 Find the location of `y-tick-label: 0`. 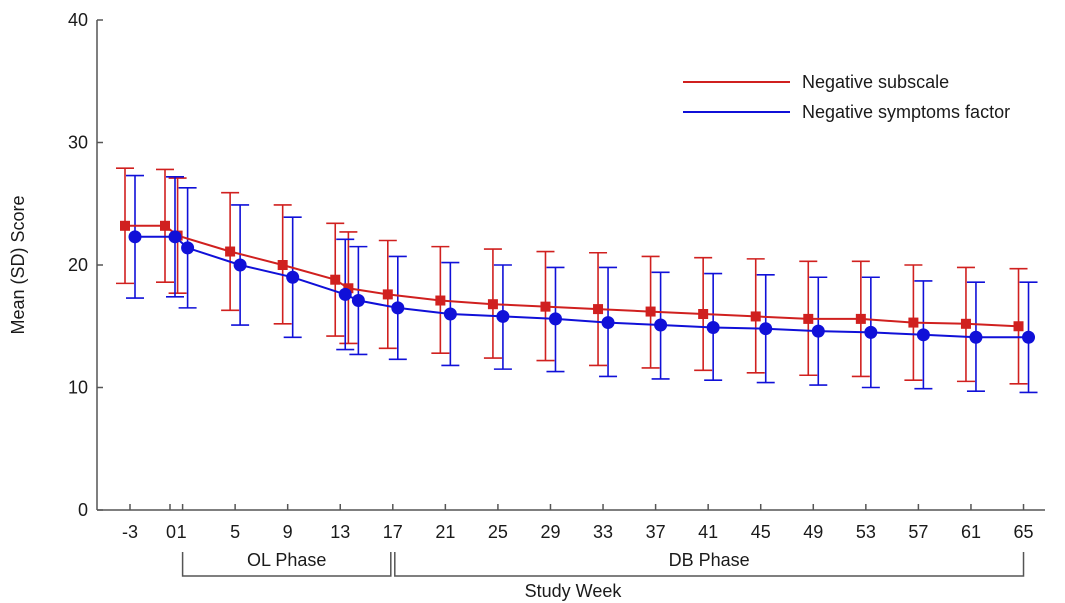

y-tick-label: 0 is located at coordinates (83, 510).